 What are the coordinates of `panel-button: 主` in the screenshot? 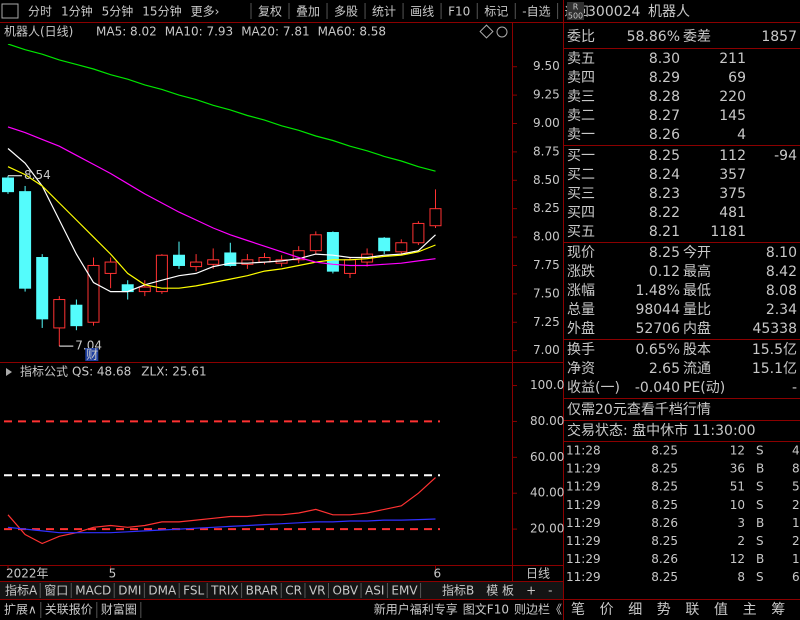 It's located at (750, 610).